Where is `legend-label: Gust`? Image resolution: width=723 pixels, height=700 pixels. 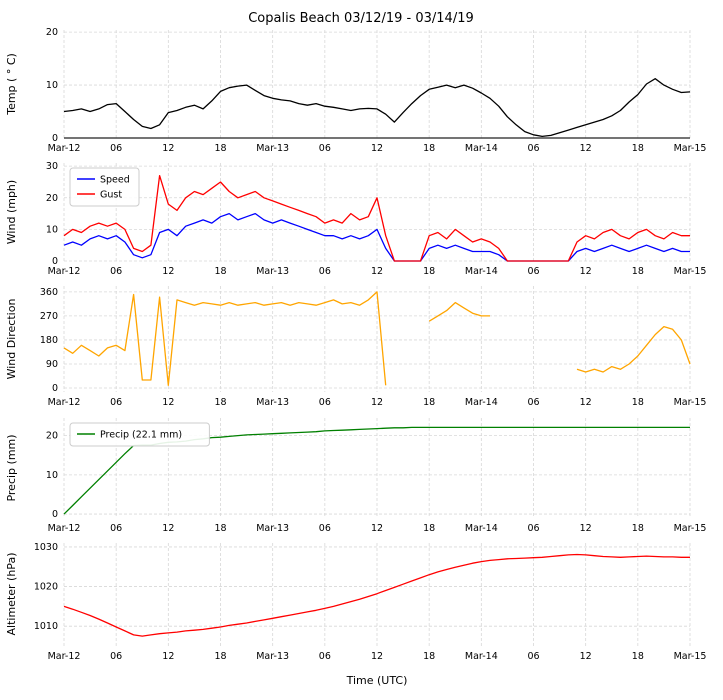 legend-label: Gust is located at coordinates (111, 195).